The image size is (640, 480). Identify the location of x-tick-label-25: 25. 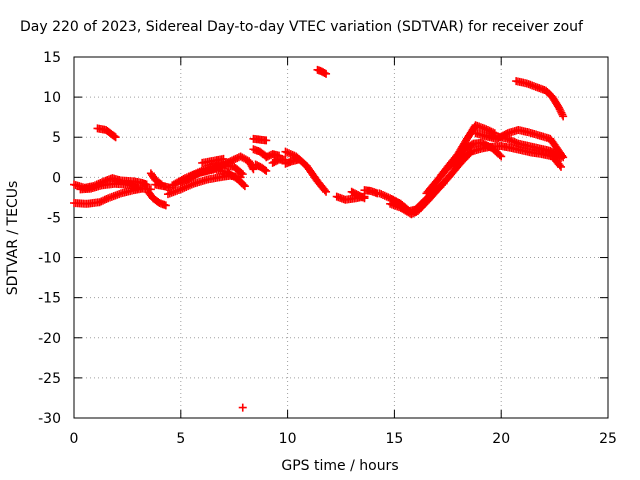
(608, 439).